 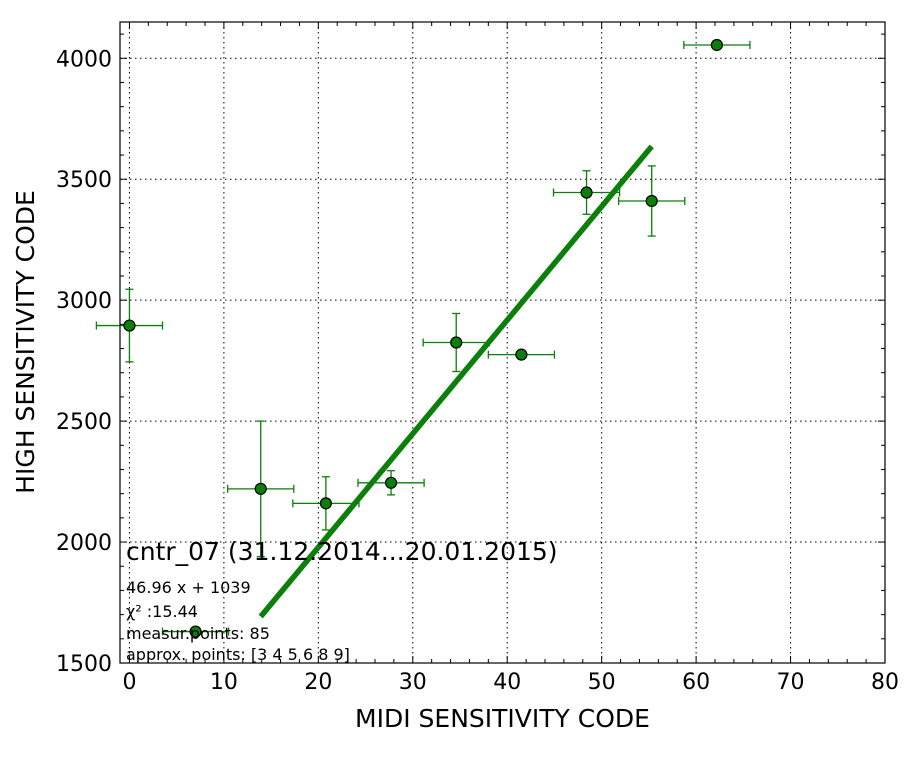 What do you see at coordinates (507, 682) in the screenshot?
I see `x-tick-label: 40` at bounding box center [507, 682].